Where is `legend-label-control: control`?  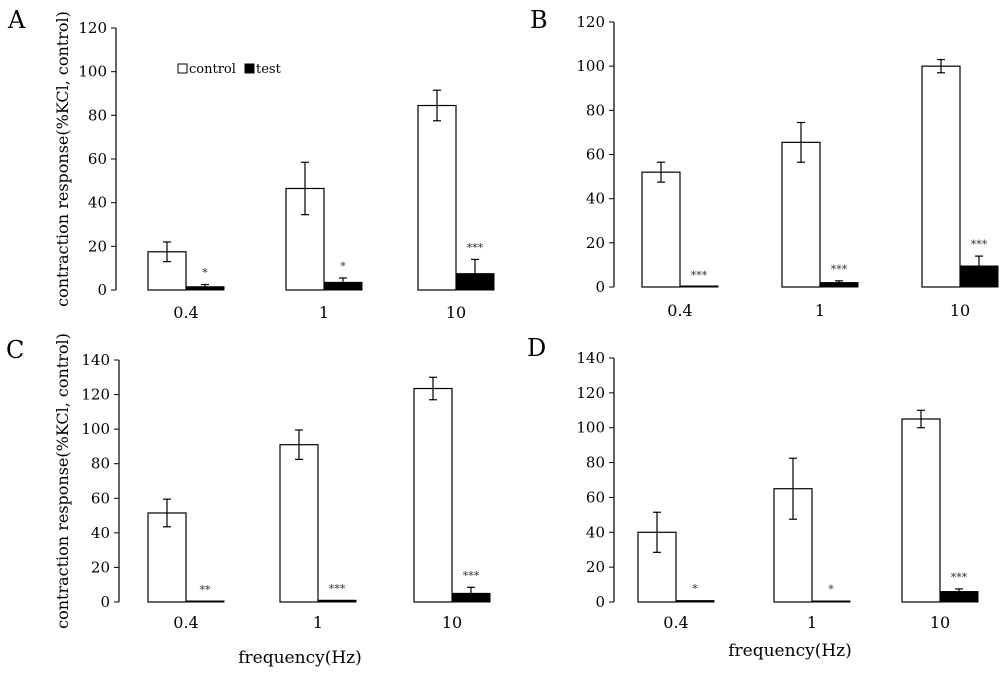
legend-label-control: control is located at coordinates (212, 69).